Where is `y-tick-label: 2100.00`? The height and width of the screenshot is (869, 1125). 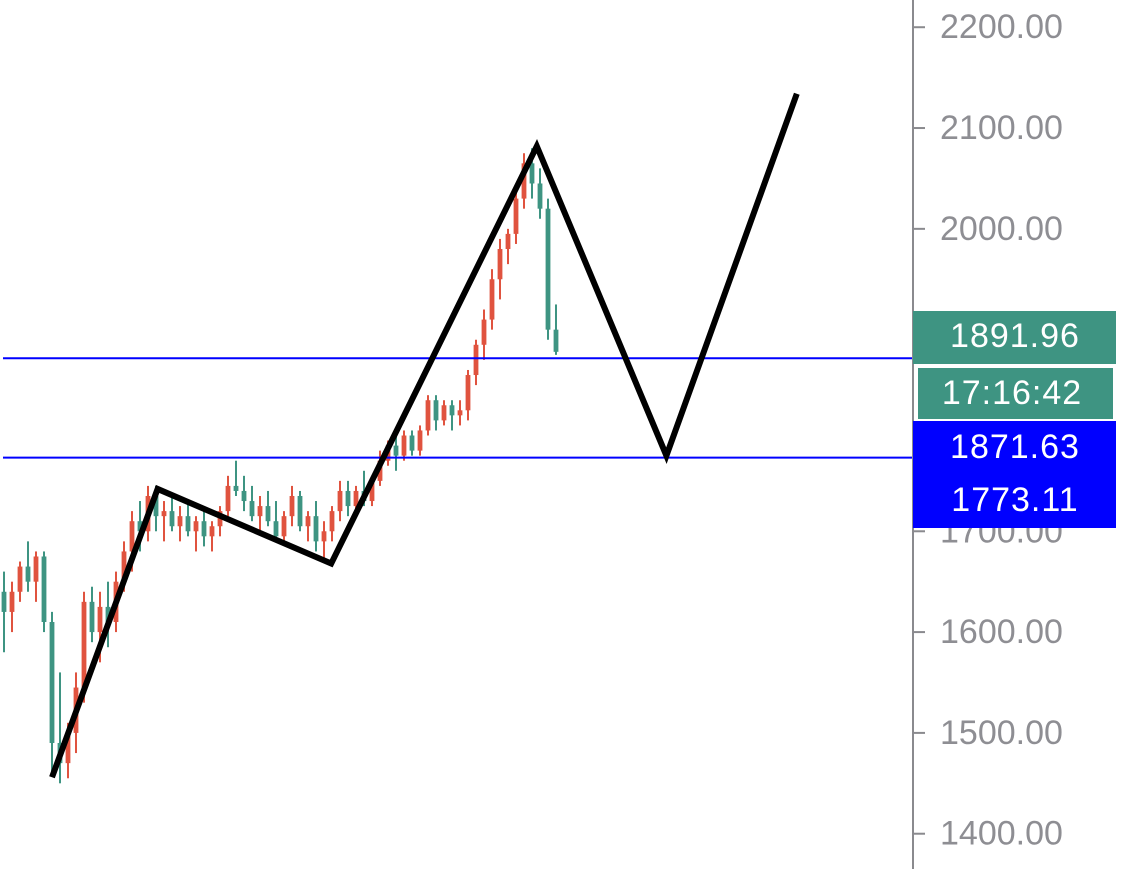
y-tick-label: 2100.00 is located at coordinates (1001, 128).